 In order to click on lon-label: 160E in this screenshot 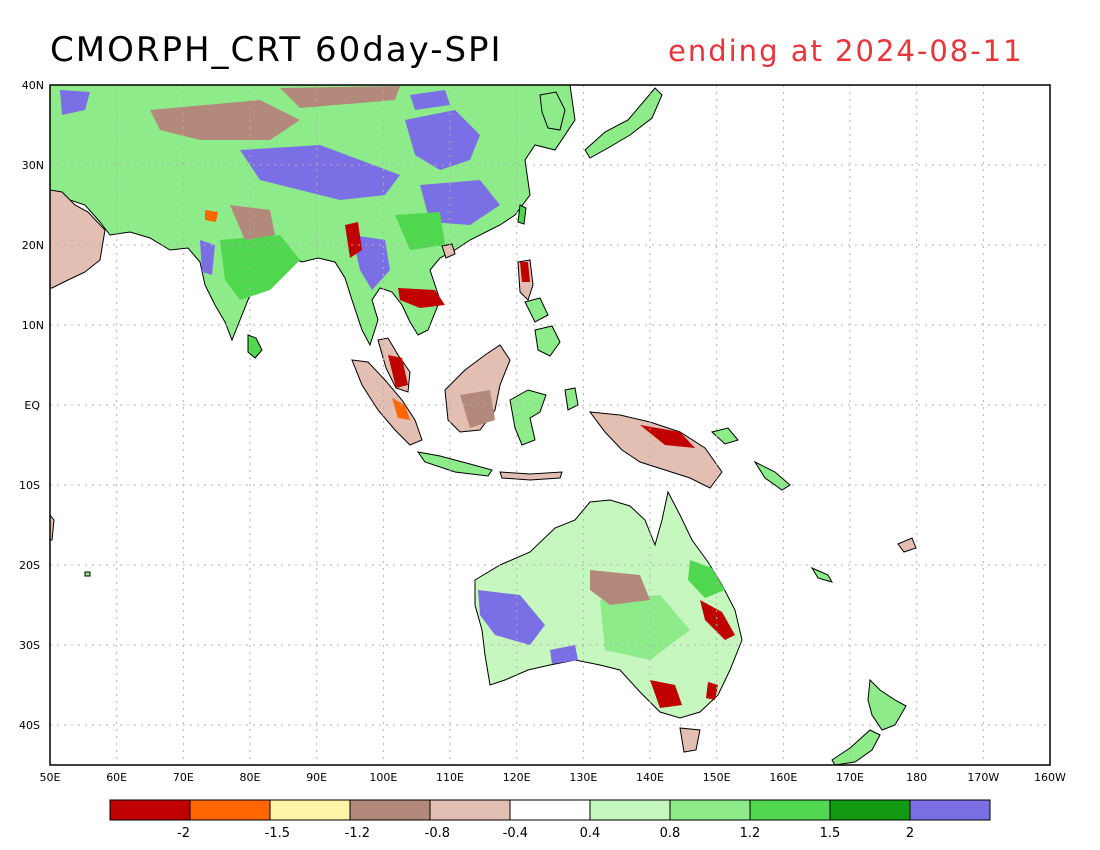, I will do `click(783, 777)`.